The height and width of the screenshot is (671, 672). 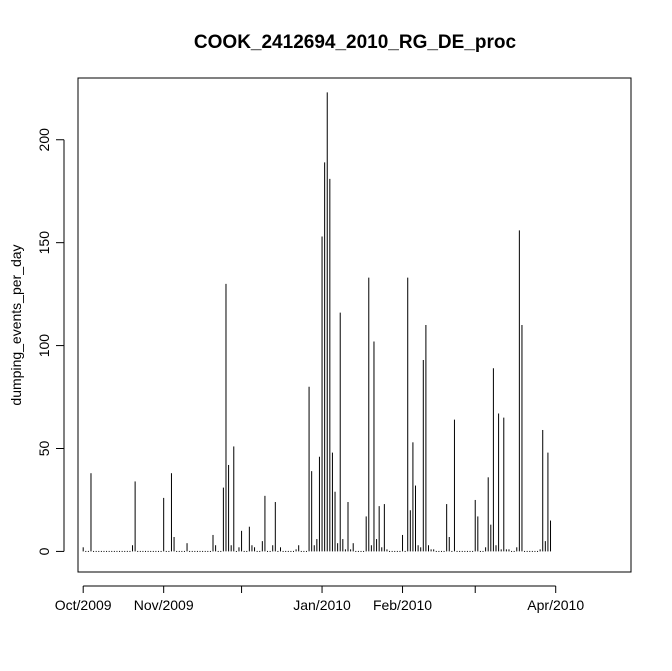 What do you see at coordinates (164, 605) in the screenshot?
I see `x-tick-label: Nov/2009` at bounding box center [164, 605].